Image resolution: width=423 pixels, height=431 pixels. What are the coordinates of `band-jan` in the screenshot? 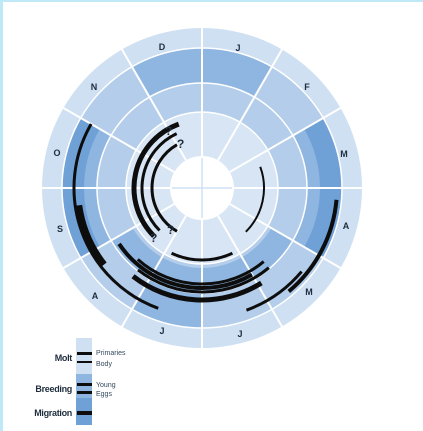 It's located at (237, 73).